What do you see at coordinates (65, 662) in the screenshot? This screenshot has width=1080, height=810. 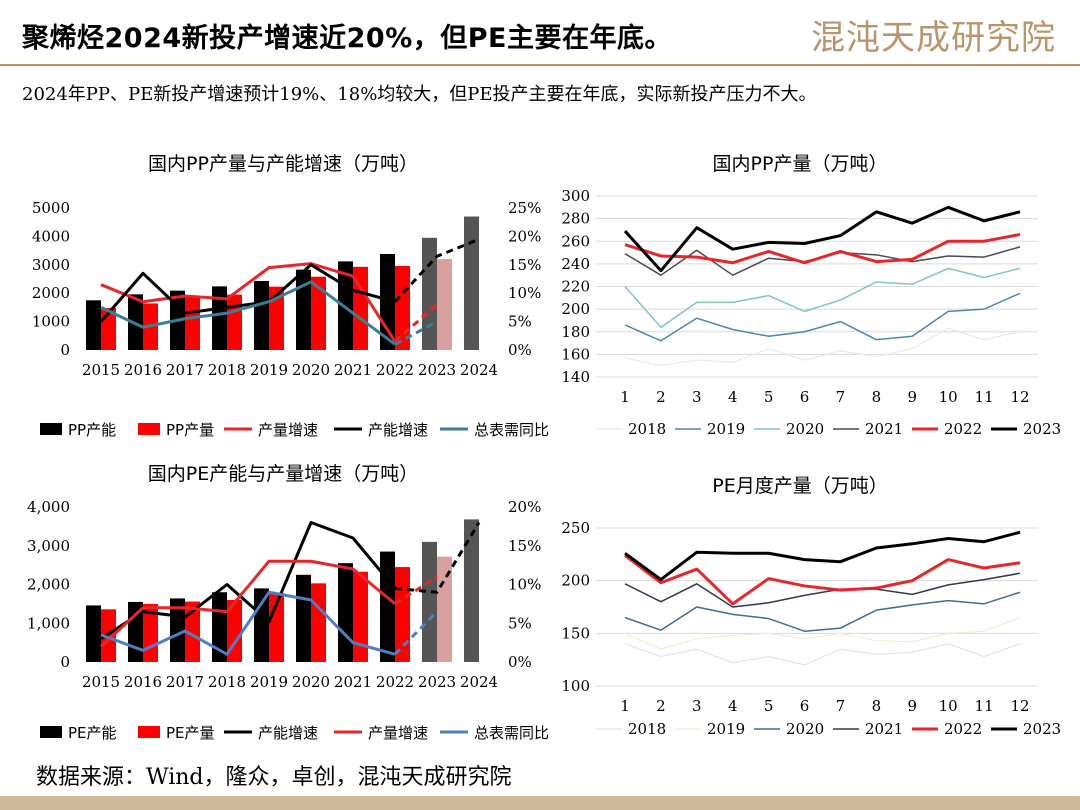 I see `y-tick-label: 0` at bounding box center [65, 662].